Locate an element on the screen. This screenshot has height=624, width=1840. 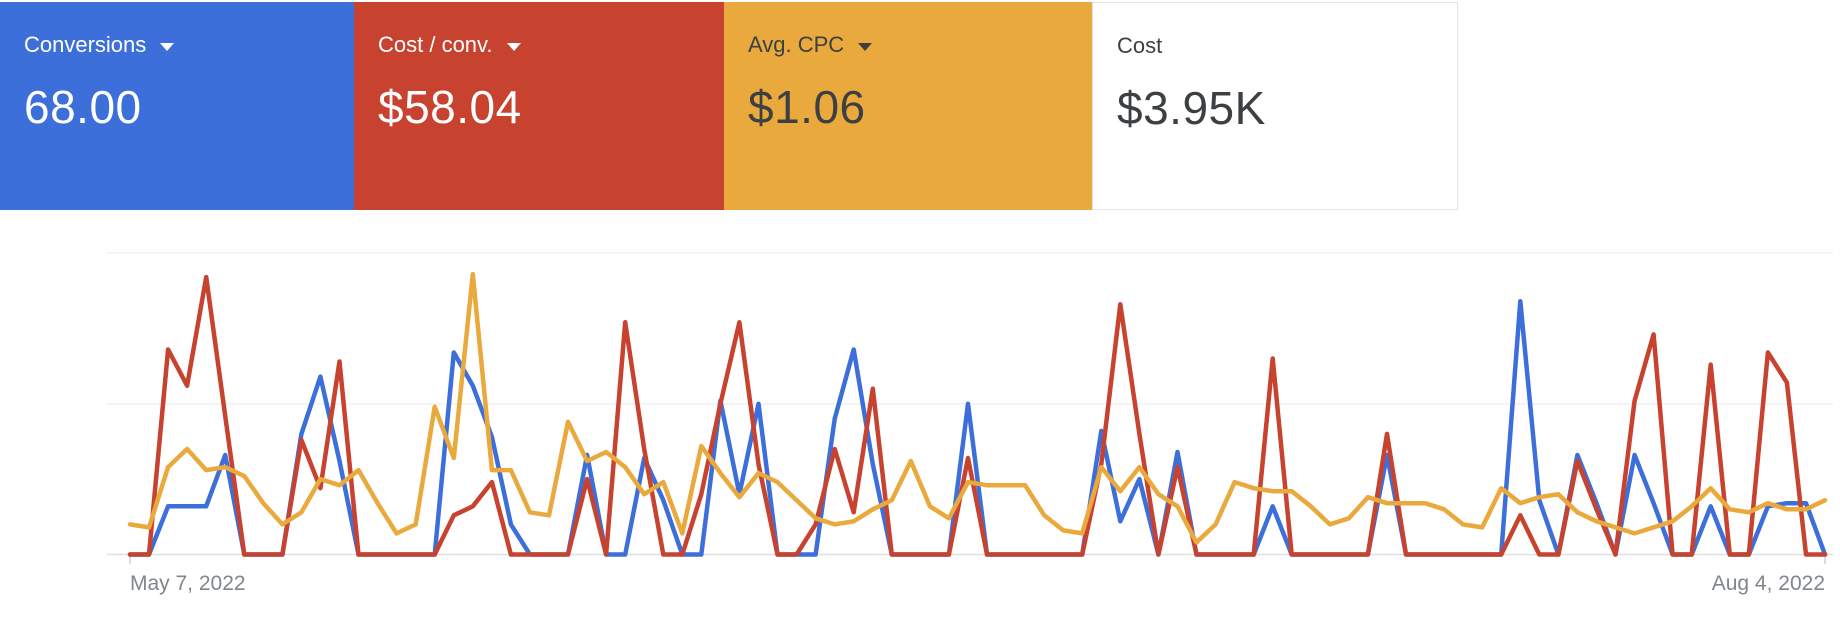
metric-value: $1.06 is located at coordinates (807, 107).